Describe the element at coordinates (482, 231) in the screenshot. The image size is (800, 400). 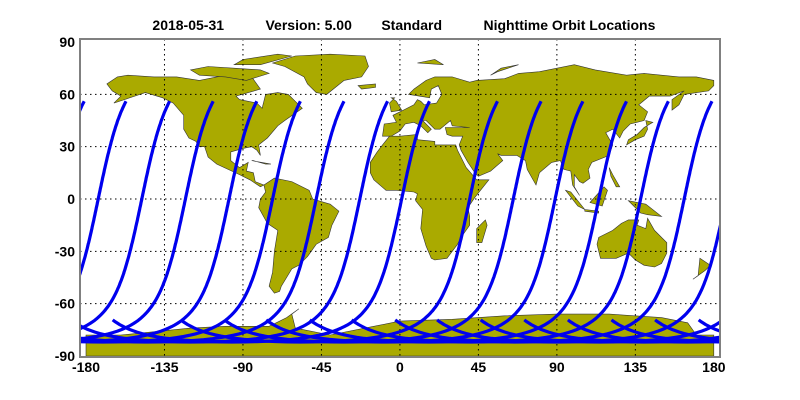
I see `land-madagascar` at that location.